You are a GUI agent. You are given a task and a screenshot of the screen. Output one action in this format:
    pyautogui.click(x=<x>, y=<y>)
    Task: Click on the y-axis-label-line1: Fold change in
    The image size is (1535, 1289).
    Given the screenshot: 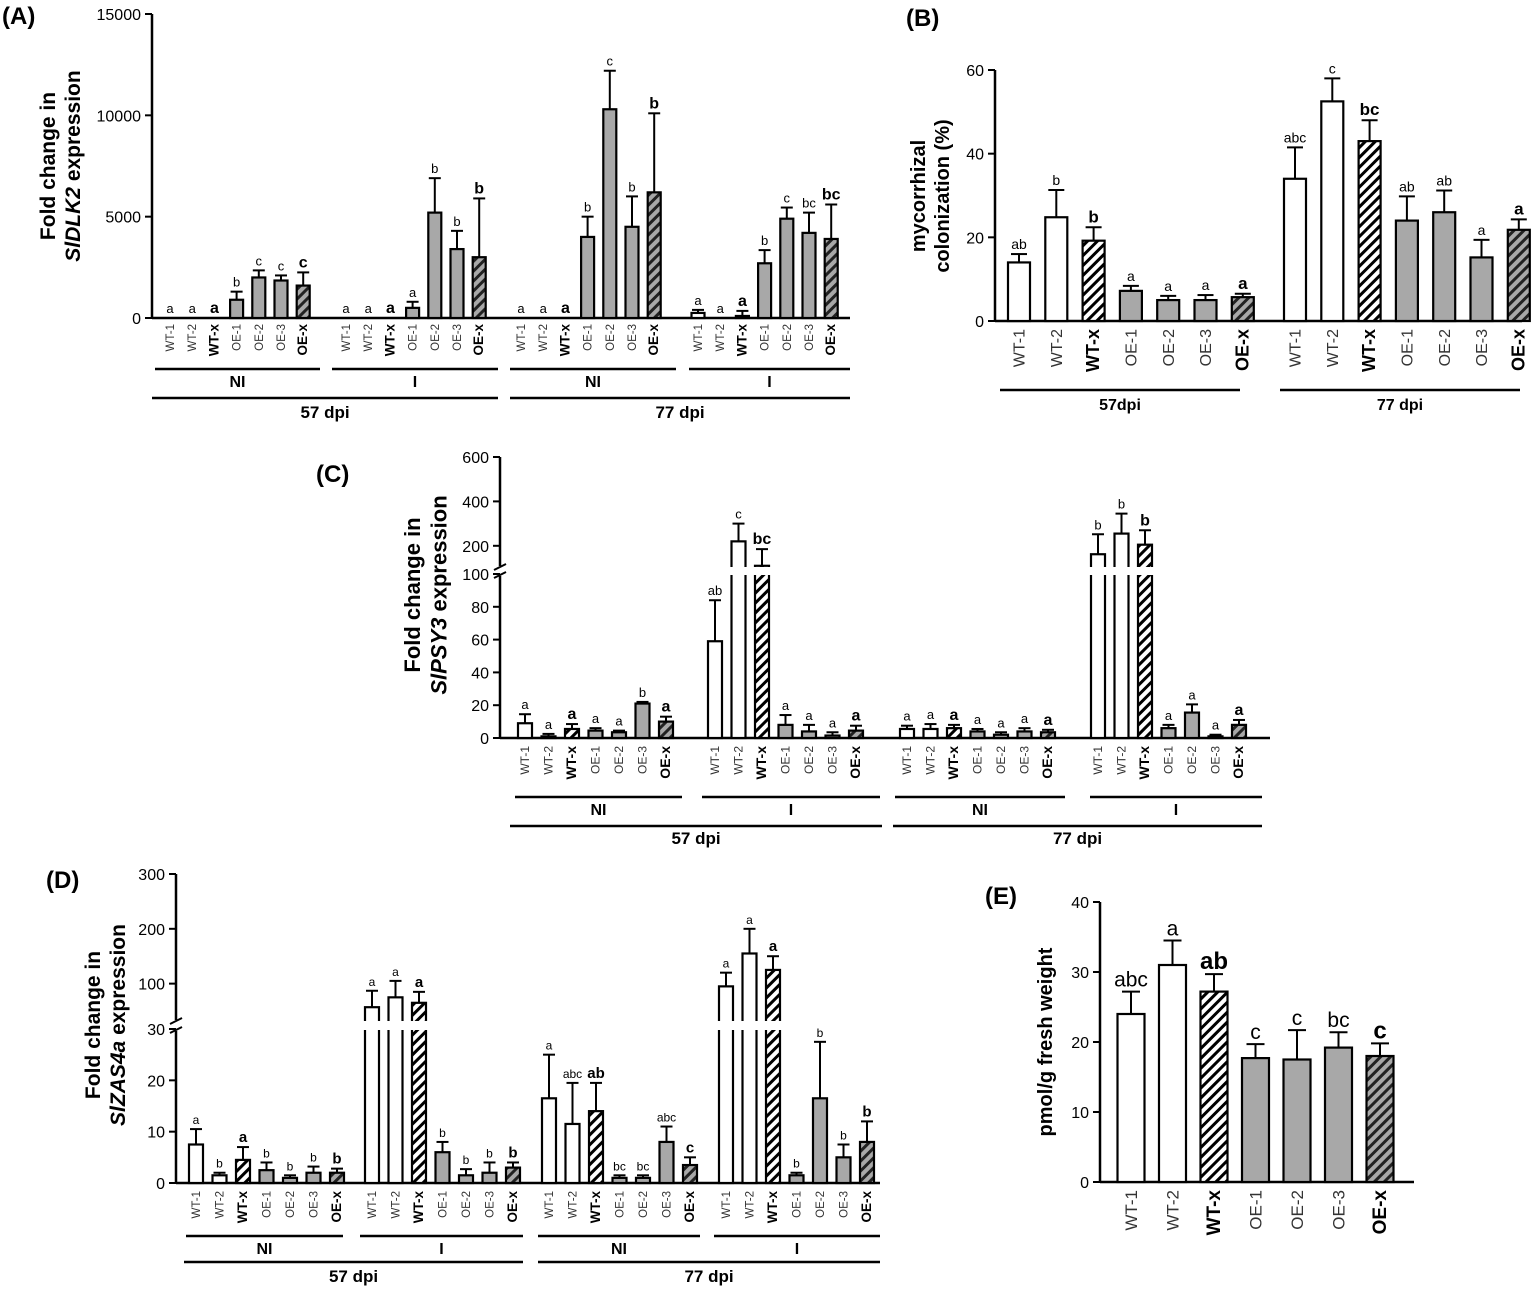 What is the action you would take?
    pyautogui.click(x=48, y=166)
    